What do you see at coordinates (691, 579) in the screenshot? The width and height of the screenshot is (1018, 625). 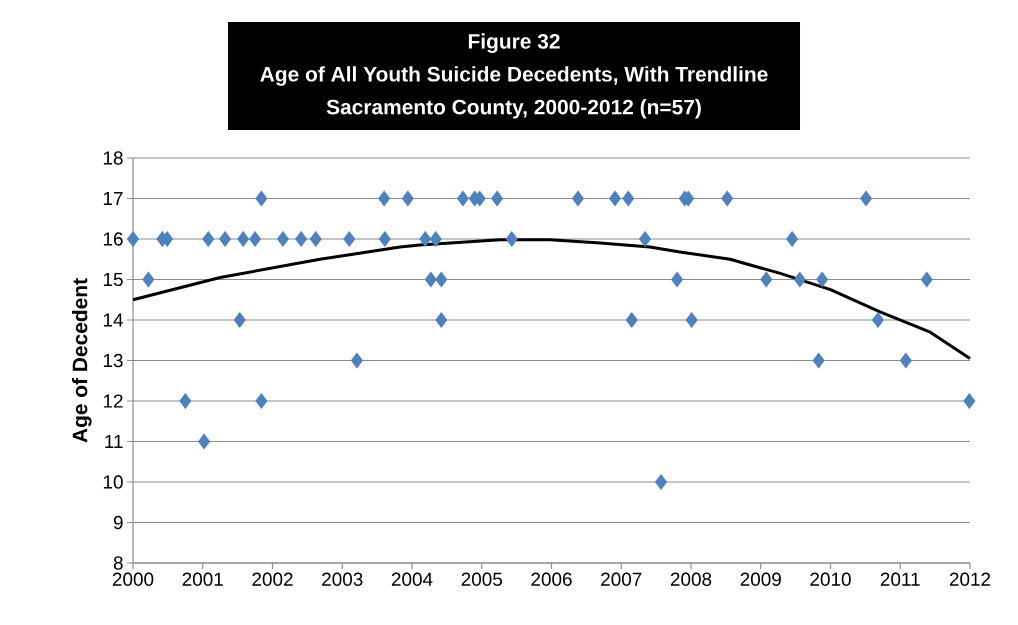 I see `x-tick-label: 2008` at bounding box center [691, 579].